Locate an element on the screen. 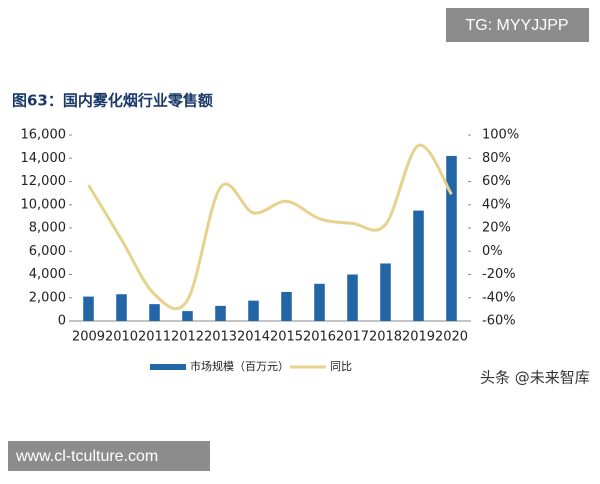 The width and height of the screenshot is (600, 484). y2-tick-label: 80% is located at coordinates (496, 158).